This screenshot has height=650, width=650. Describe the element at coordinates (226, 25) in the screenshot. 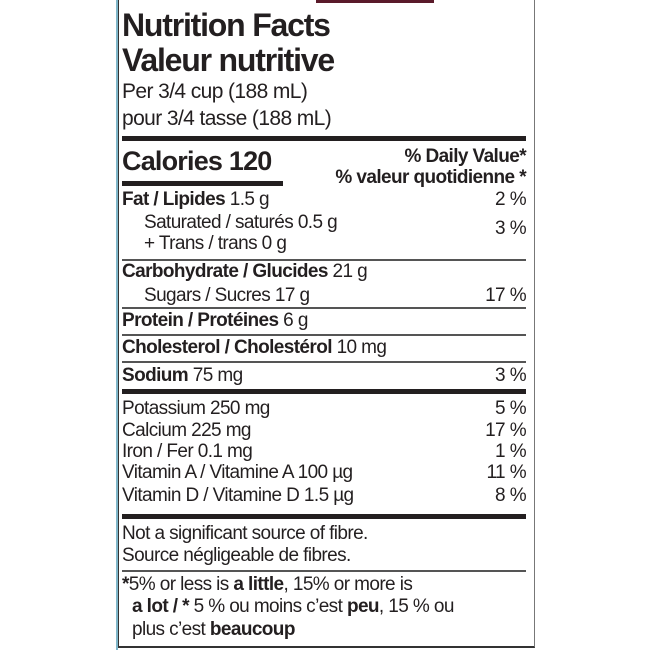

I see `title-en: Nutrition Facts` at that location.